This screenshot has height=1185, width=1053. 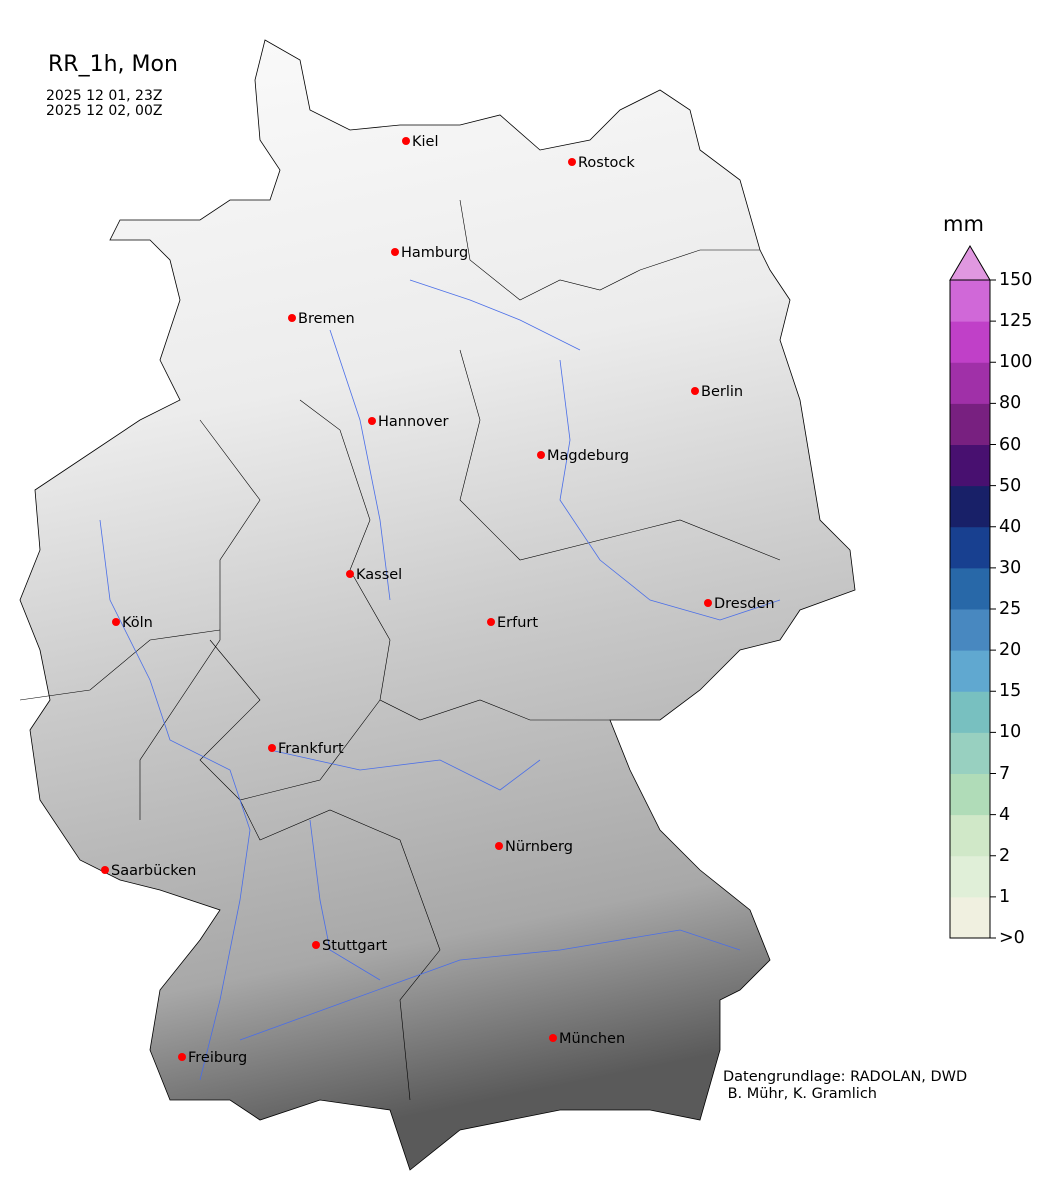 What do you see at coordinates (845, 1077) in the screenshot?
I see `credit-source: Datengrundlage: RADOLAN, DWD` at bounding box center [845, 1077].